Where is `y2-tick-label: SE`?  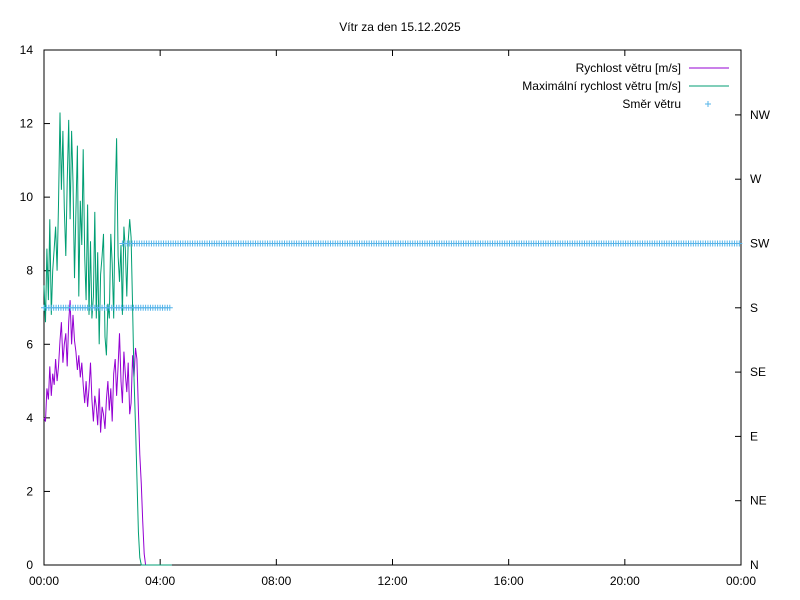
y2-tick-label: SE is located at coordinates (758, 372).